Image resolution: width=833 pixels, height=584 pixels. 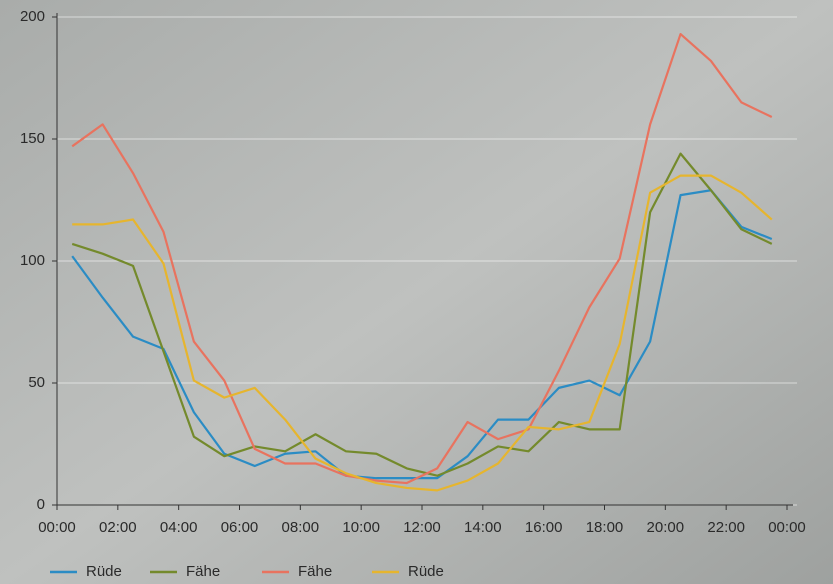 What do you see at coordinates (666, 527) in the screenshot?
I see `x-tick-label: 20:00` at bounding box center [666, 527].